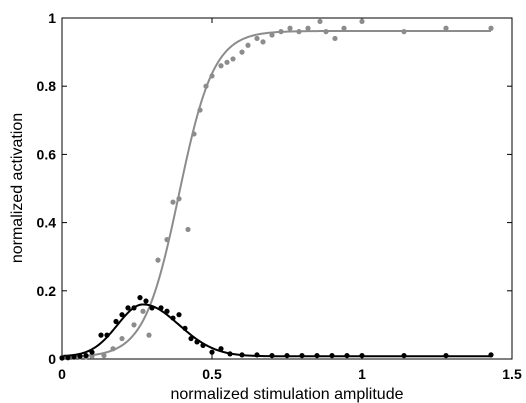  What do you see at coordinates (47, 291) in the screenshot?
I see `y-tick-label: 0.2` at bounding box center [47, 291].